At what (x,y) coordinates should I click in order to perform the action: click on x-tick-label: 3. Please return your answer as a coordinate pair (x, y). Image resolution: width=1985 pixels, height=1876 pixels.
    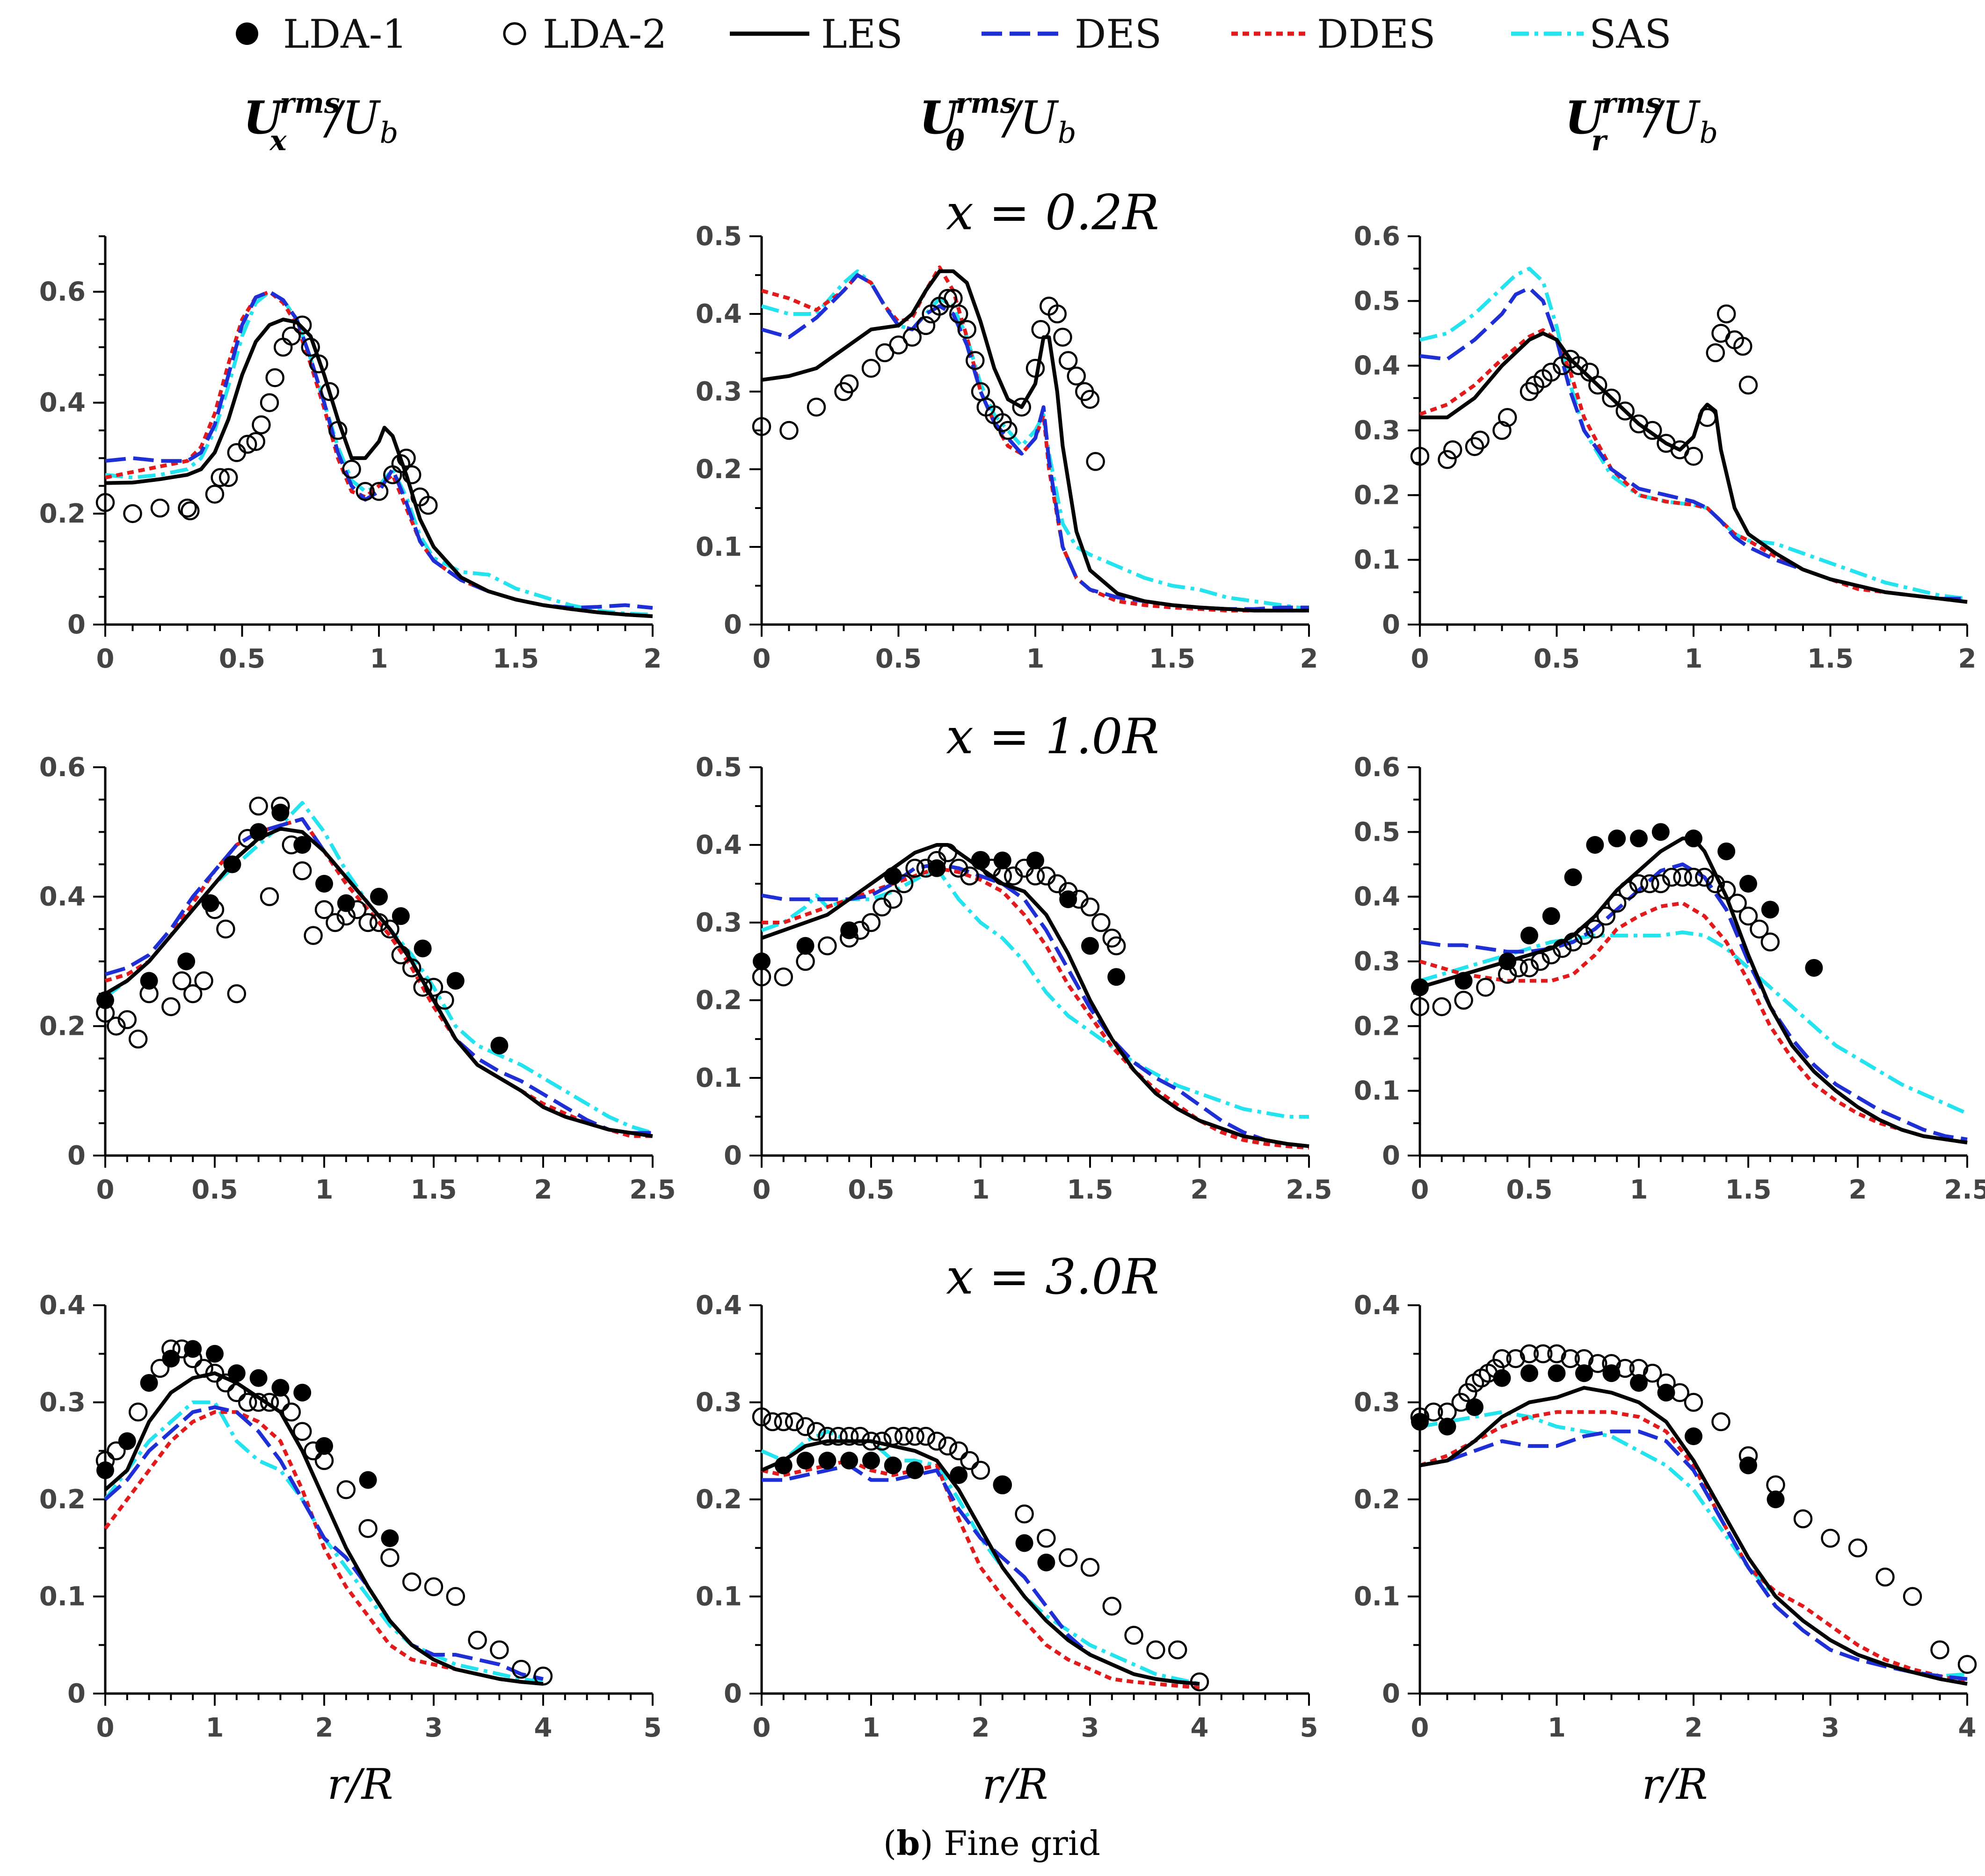
    Looking at the image, I should click on (1090, 1728).